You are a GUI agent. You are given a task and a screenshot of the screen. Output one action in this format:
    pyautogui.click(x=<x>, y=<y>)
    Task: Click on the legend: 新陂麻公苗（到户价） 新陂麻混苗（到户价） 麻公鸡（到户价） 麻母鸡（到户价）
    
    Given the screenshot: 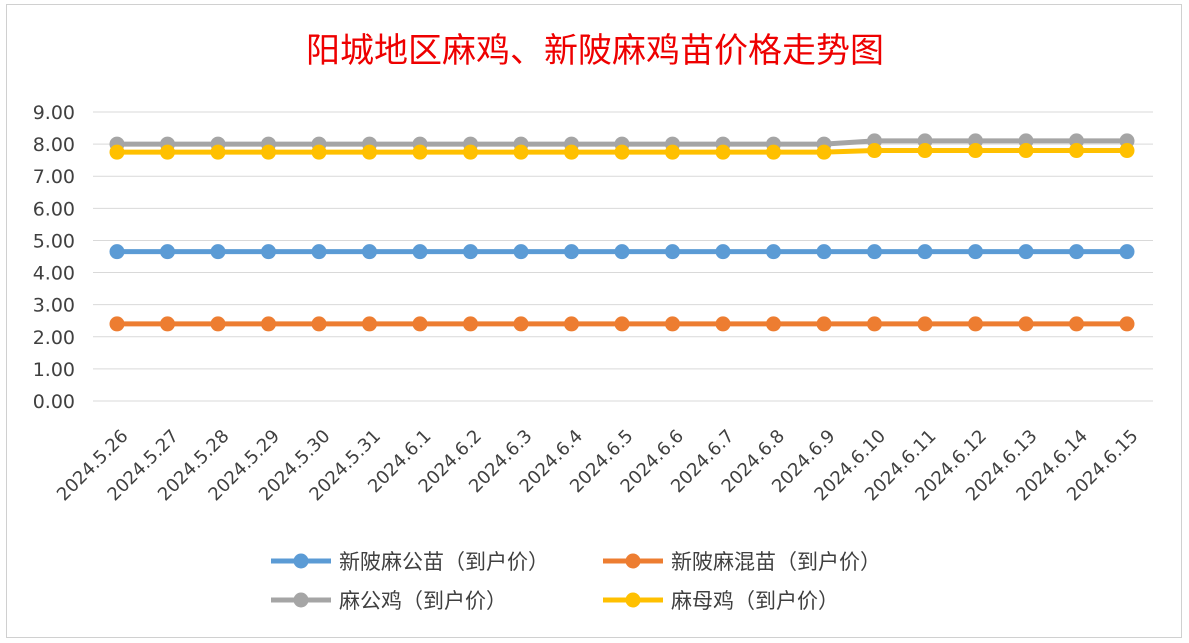 What is the action you would take?
    pyautogui.click(x=576, y=581)
    